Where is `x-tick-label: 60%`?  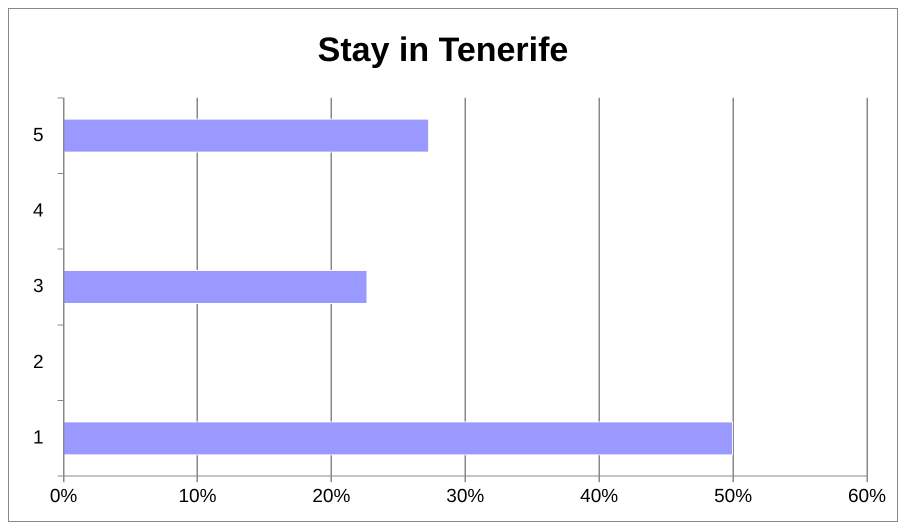
x-tick-label: 60% is located at coordinates (867, 496).